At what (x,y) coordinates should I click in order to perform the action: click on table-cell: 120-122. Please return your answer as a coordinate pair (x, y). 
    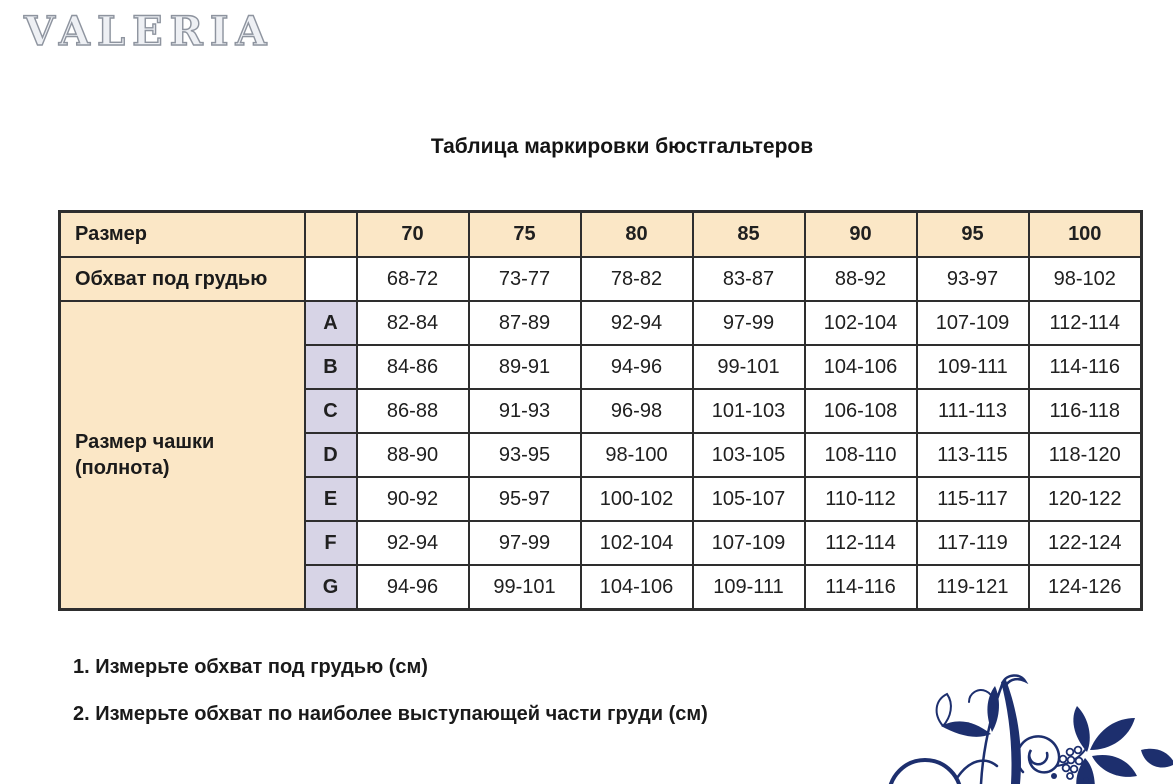
    Looking at the image, I should click on (1085, 499).